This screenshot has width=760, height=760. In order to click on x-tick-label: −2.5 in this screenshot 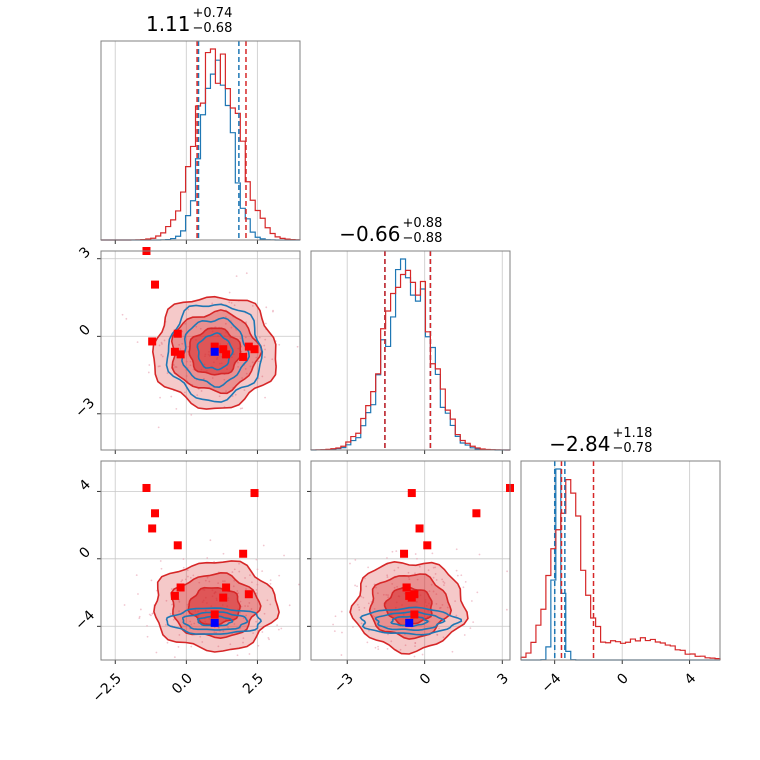, I will do `click(107, 687)`.